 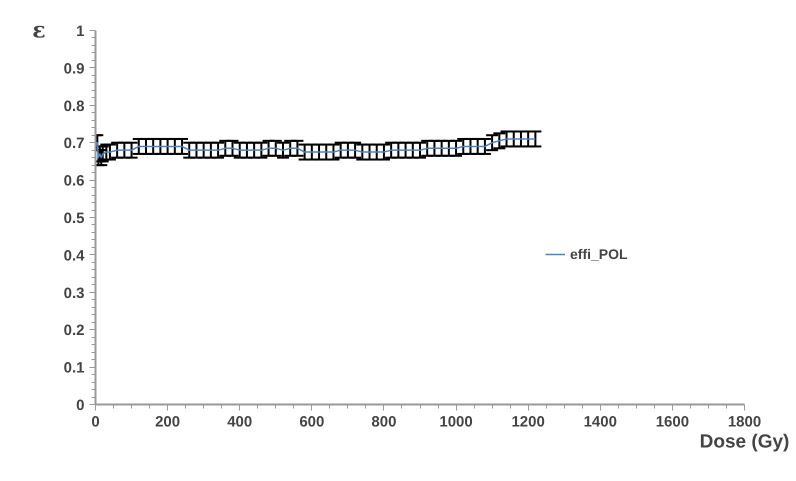 What do you see at coordinates (74, 69) in the screenshot?
I see `y-tick-label: 0.9` at bounding box center [74, 69].